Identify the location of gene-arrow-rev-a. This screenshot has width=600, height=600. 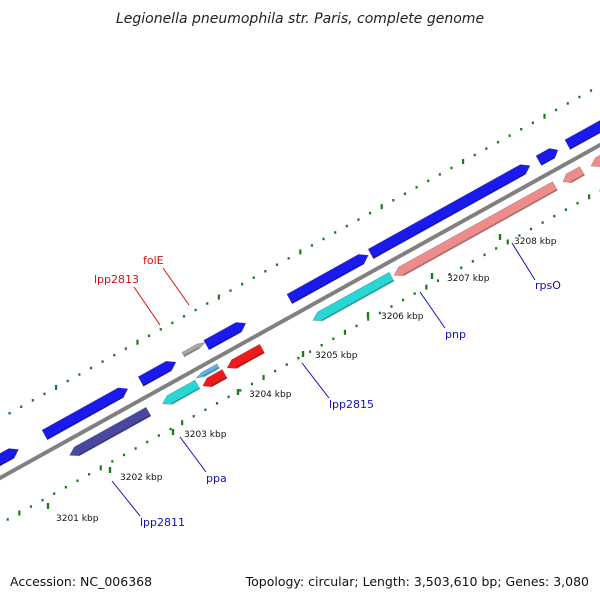
(110, 431).